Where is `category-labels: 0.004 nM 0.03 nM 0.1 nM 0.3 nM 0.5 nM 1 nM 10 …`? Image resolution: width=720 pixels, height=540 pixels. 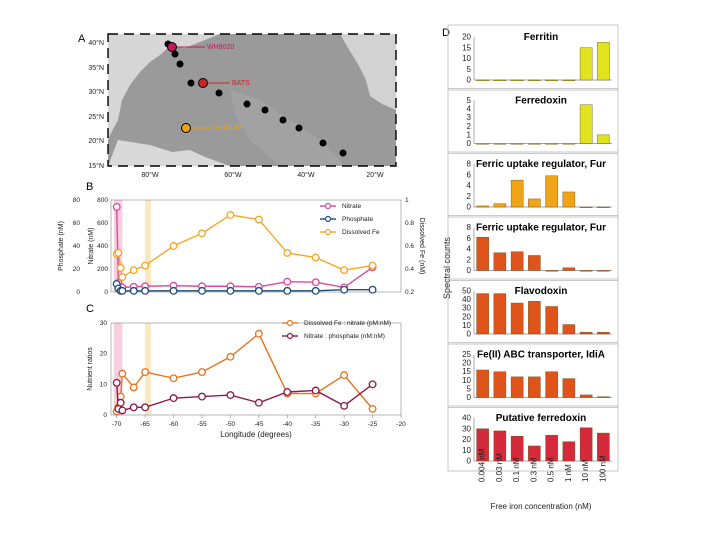
category-labels: 0.004 nM 0.03 nM 0.1 nM 0.3 nM 0.5 nM 1 nM 10 … is located at coordinates (543, 465).